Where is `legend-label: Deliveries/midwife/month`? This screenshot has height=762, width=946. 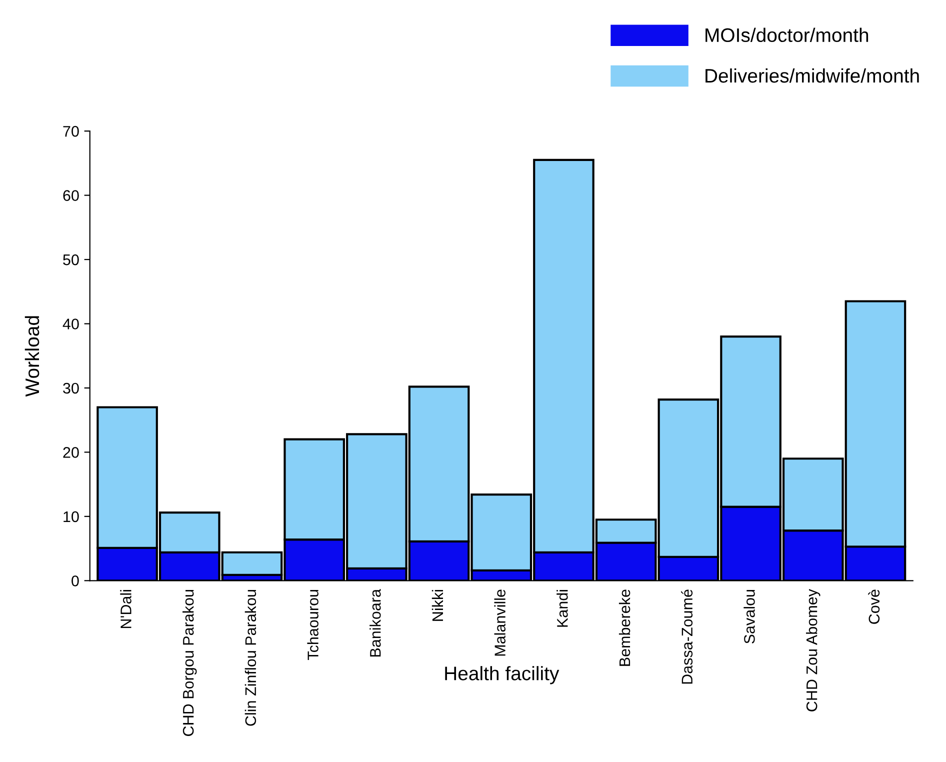
legend-label: Deliveries/midwife/month is located at coordinates (812, 75).